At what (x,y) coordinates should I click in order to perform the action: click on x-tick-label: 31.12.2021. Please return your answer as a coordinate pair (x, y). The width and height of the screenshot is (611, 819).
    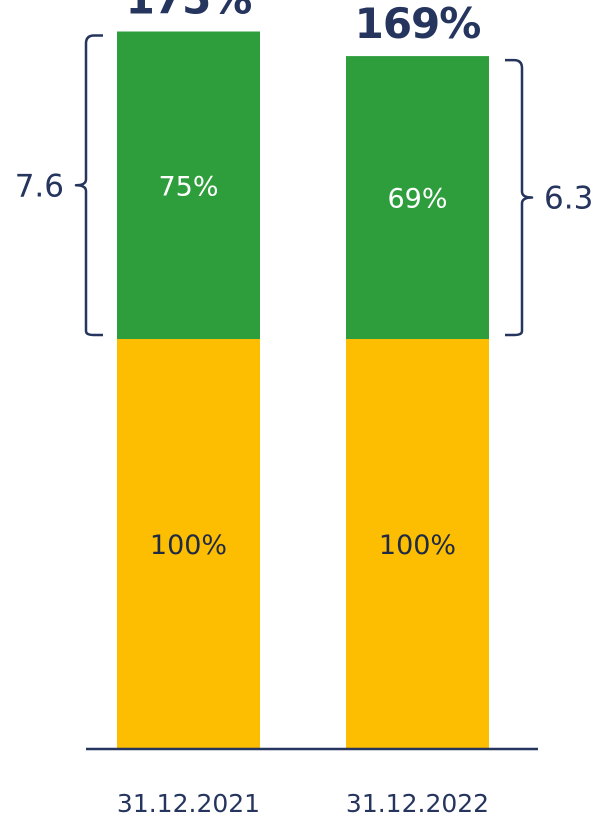
    Looking at the image, I should click on (188, 803).